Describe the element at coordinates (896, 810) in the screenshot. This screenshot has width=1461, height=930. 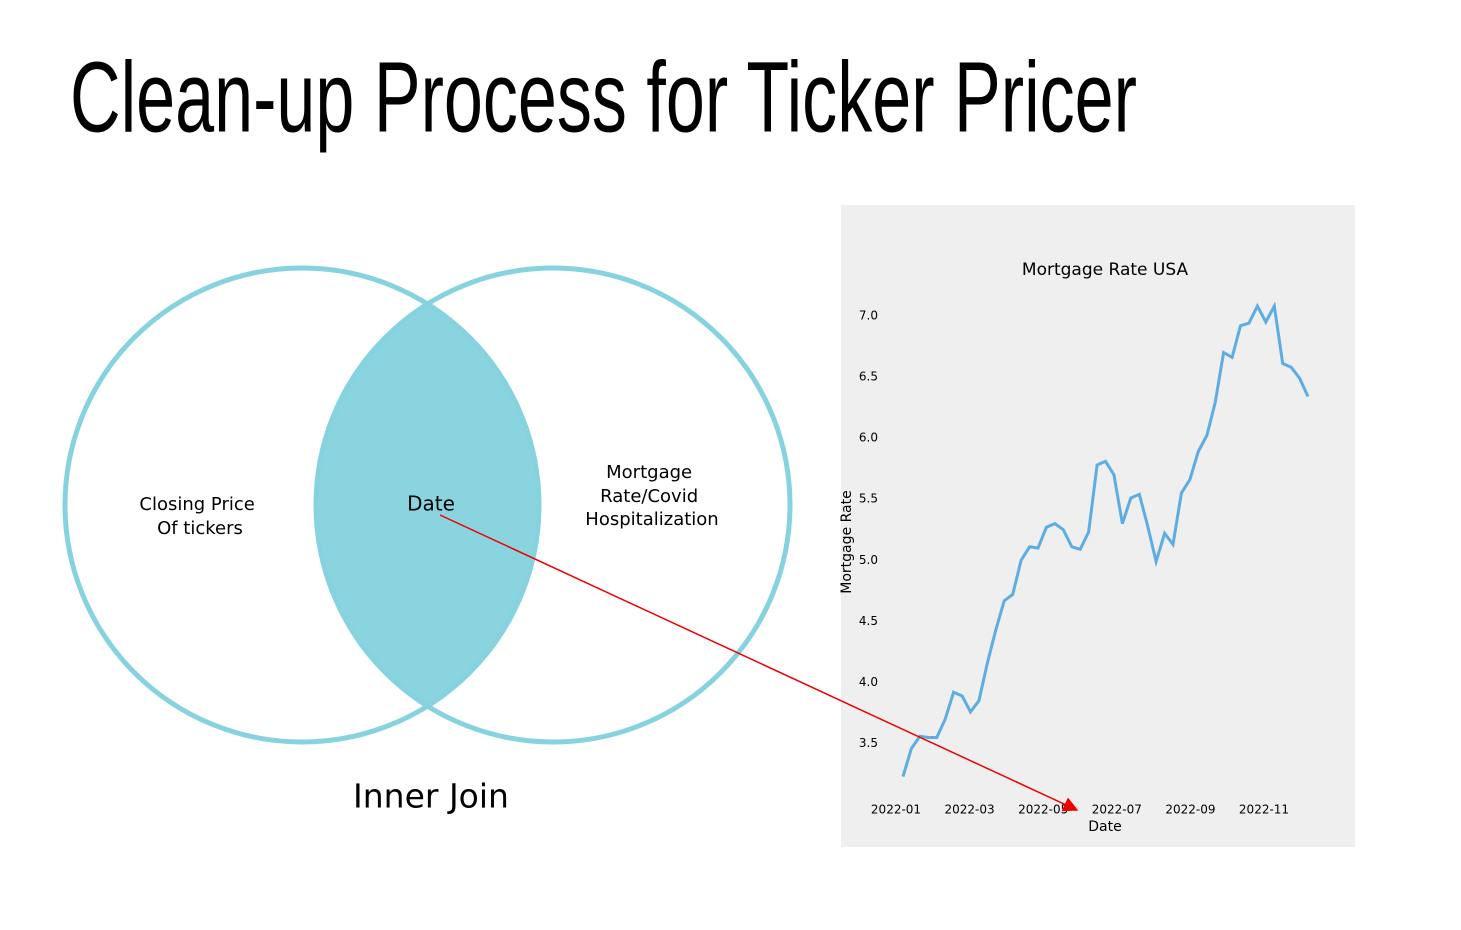
I see `x-tick-label: 2022-01` at that location.